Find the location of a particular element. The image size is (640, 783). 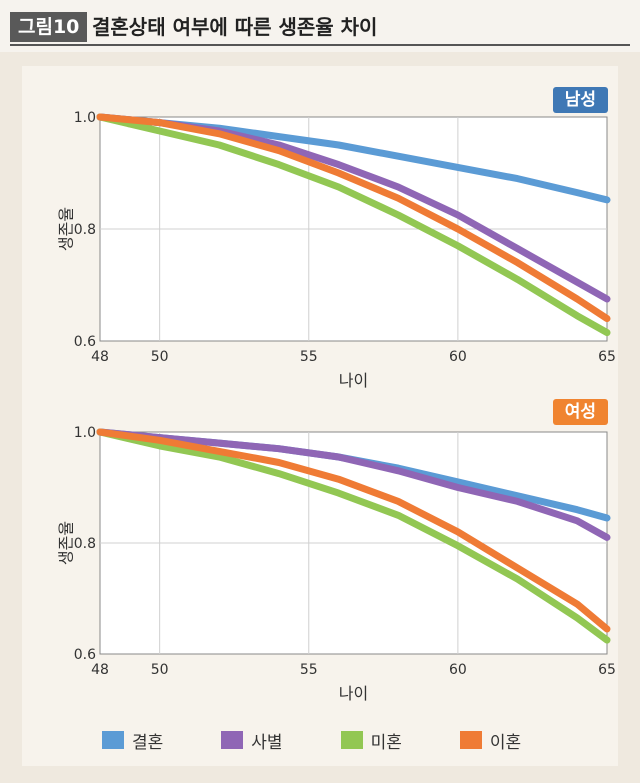

female-badge: 여성 is located at coordinates (580, 412).